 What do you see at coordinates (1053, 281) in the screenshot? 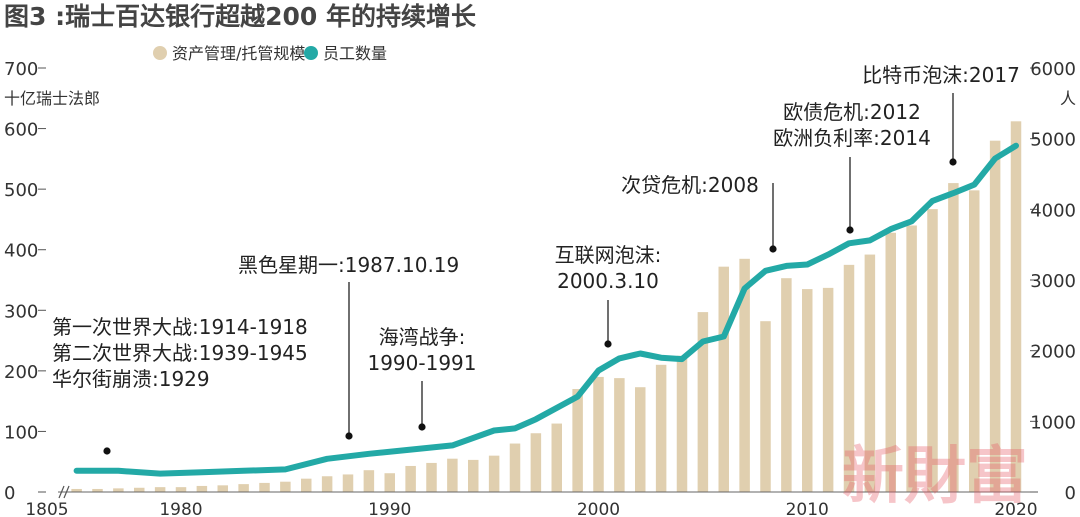
I see `right-axis-tick-label: 3000` at bounding box center [1053, 281].